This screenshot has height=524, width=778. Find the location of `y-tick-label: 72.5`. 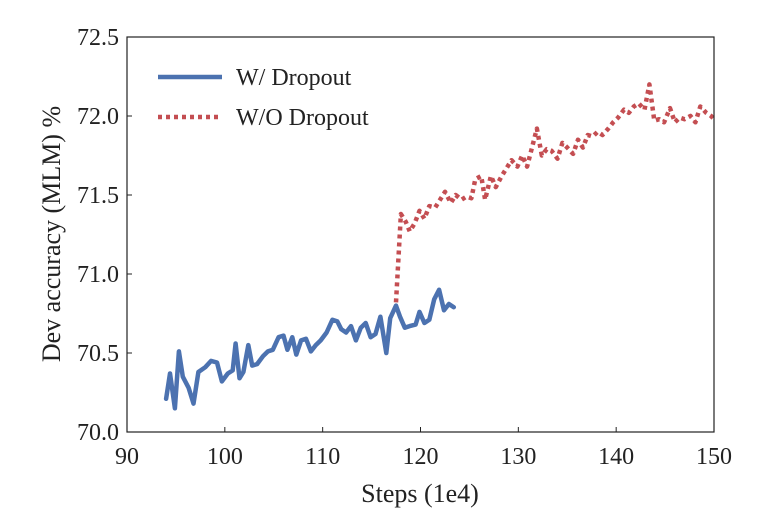

y-tick-label: 72.5 is located at coordinates (98, 38).